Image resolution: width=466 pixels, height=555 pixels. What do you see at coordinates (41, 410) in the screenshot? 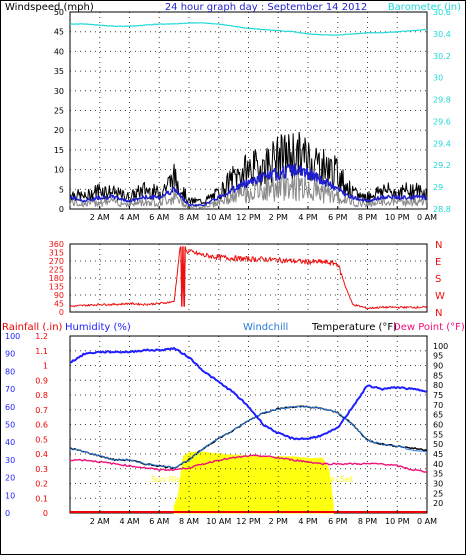
I see `rainfall-ytick-label: 0.7` at bounding box center [41, 410].